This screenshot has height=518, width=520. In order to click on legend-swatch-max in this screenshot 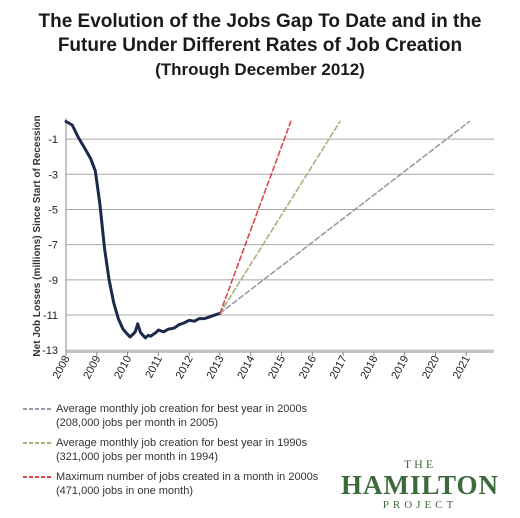, I will do `click(37, 477)`.